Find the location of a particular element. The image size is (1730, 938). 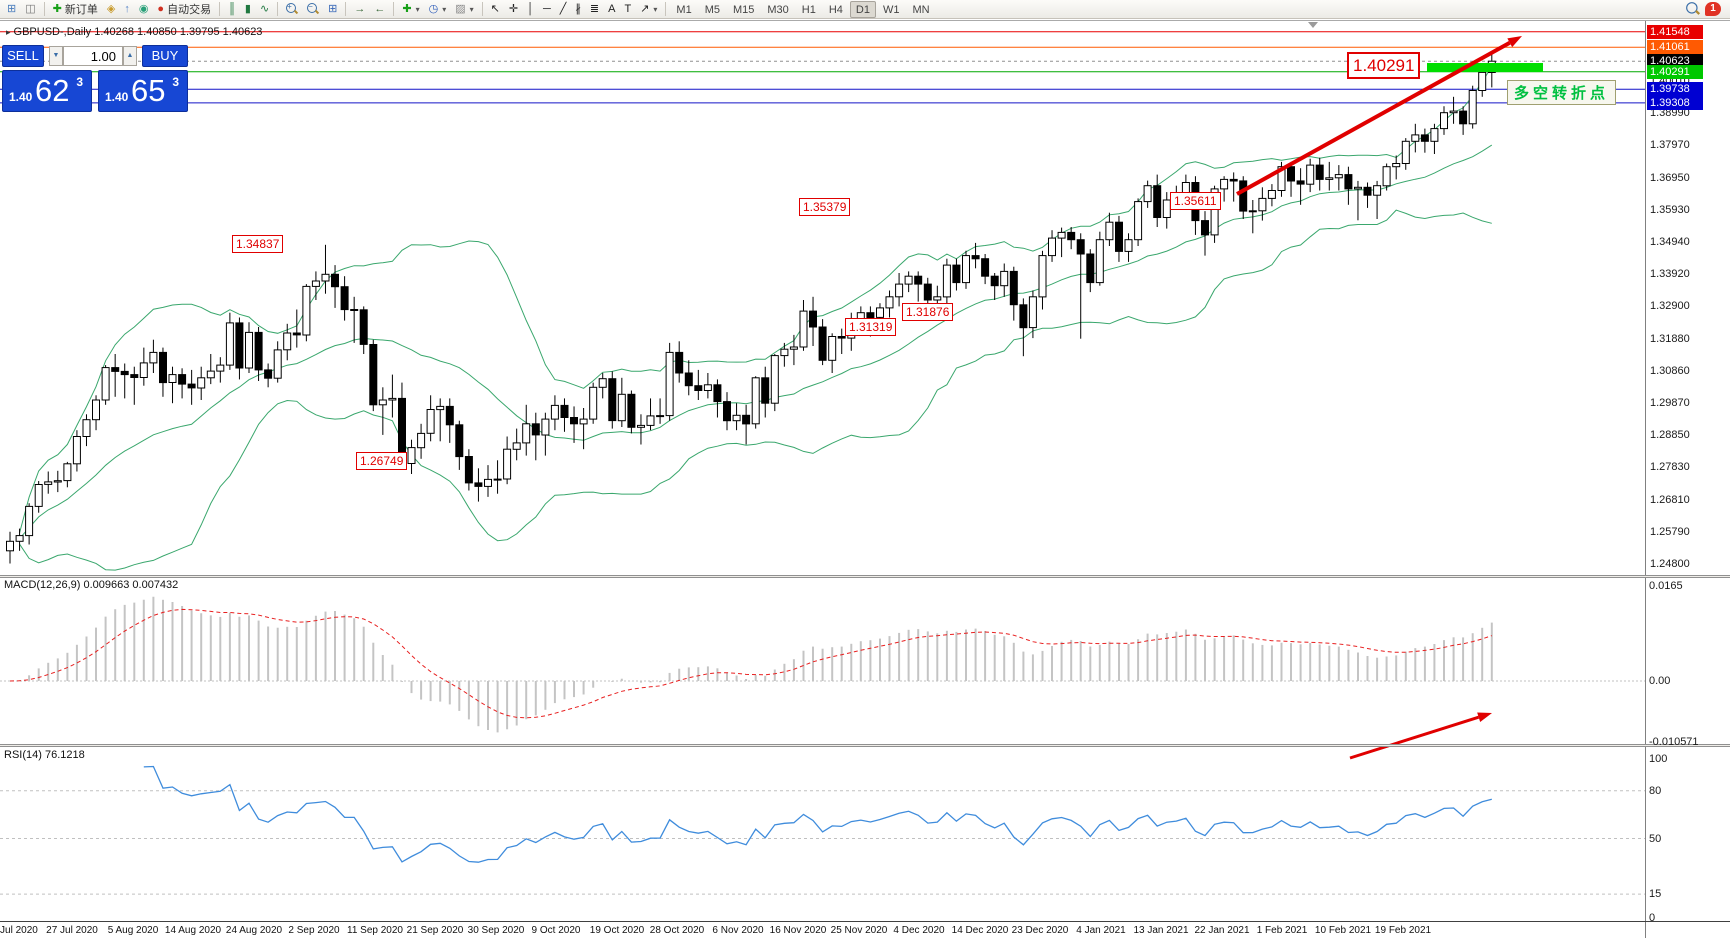

price-line-label: 1.41548 is located at coordinates (1675, 32).